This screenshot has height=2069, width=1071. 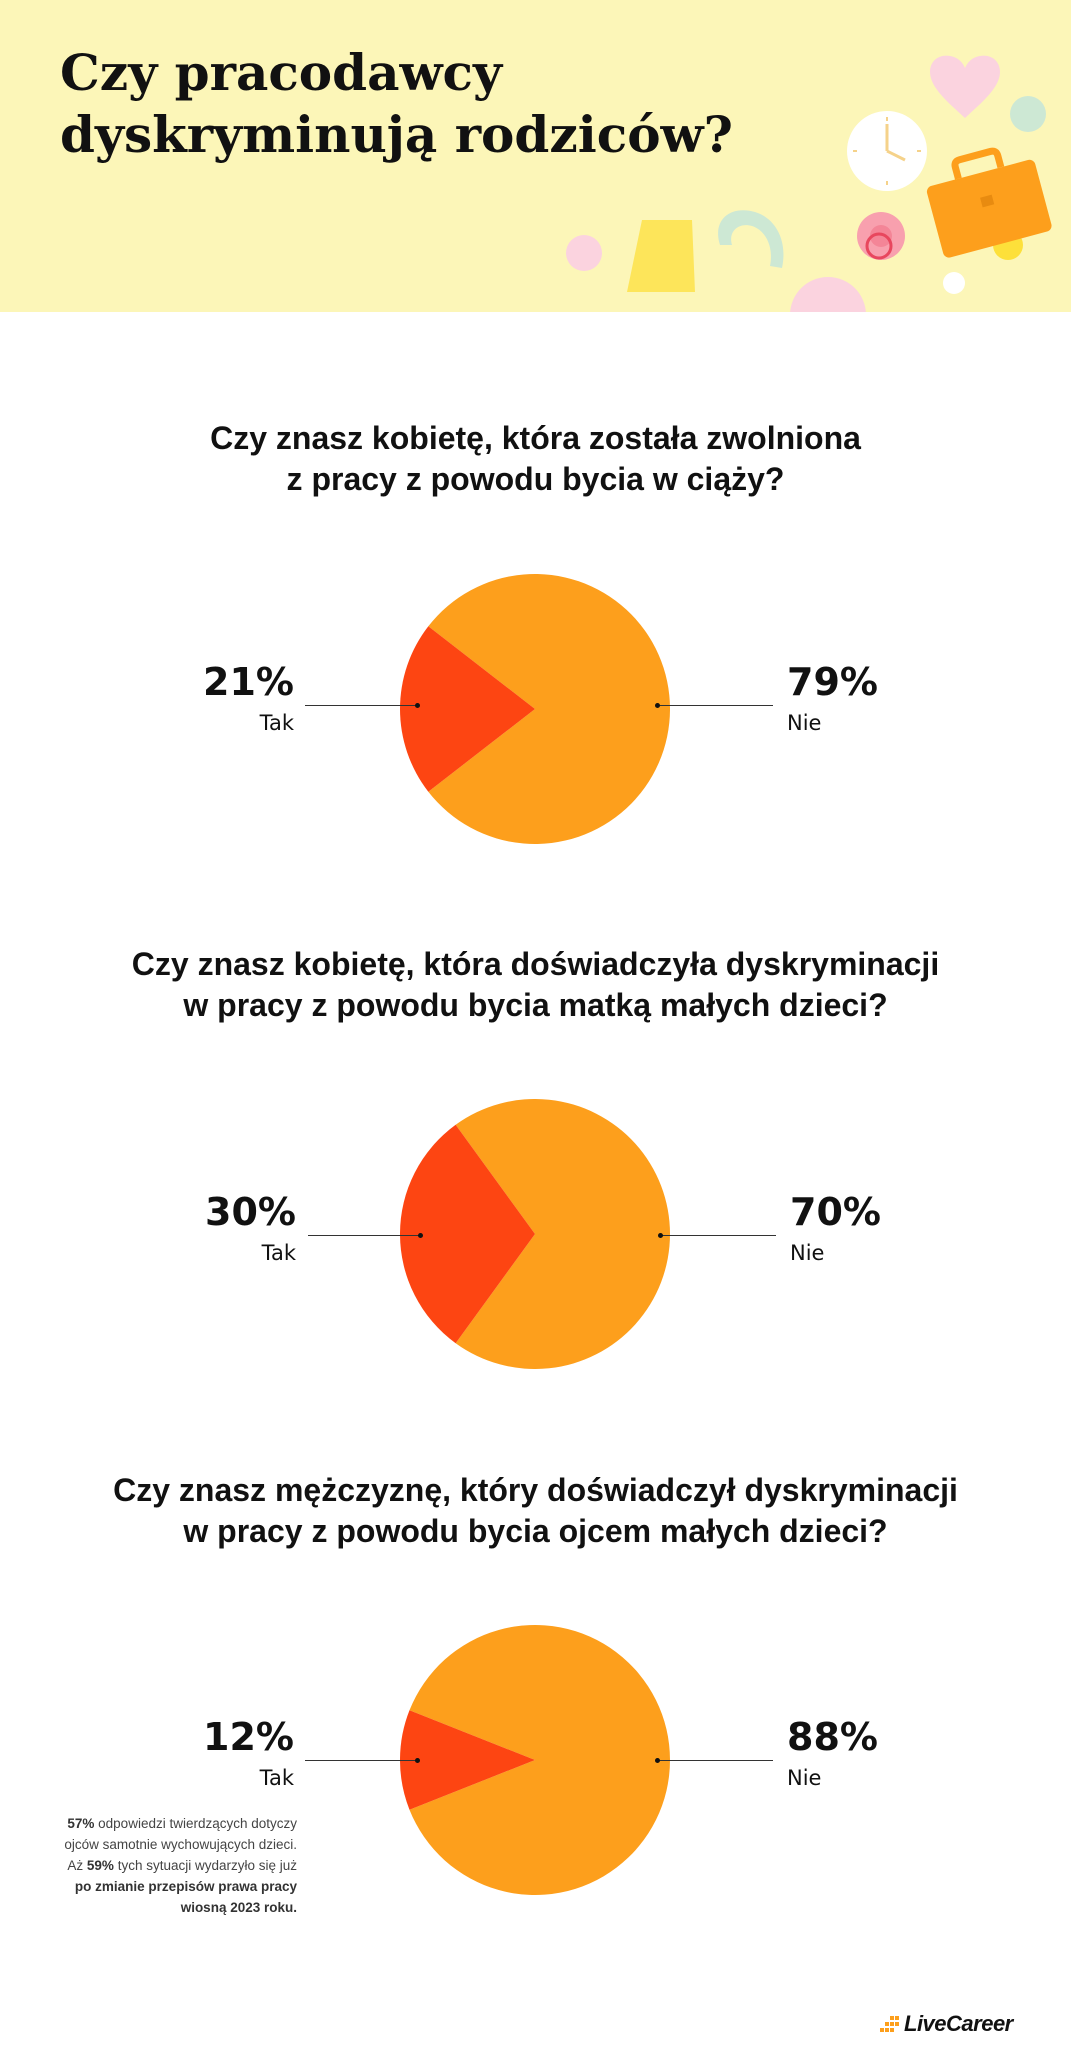 What do you see at coordinates (539, 1760) in the screenshot?
I see `pie-3-slice-nie` at bounding box center [539, 1760].